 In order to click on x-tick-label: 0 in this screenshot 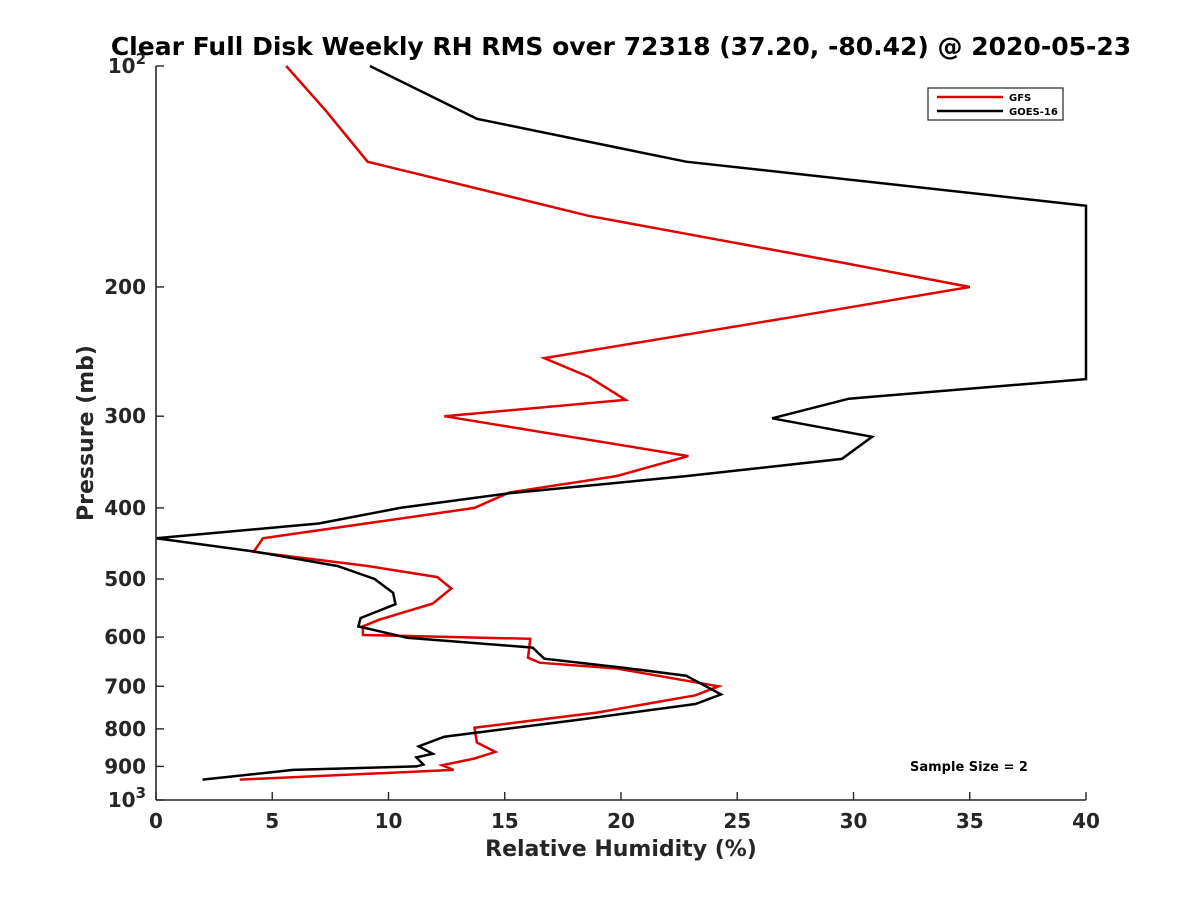, I will do `click(156, 821)`.